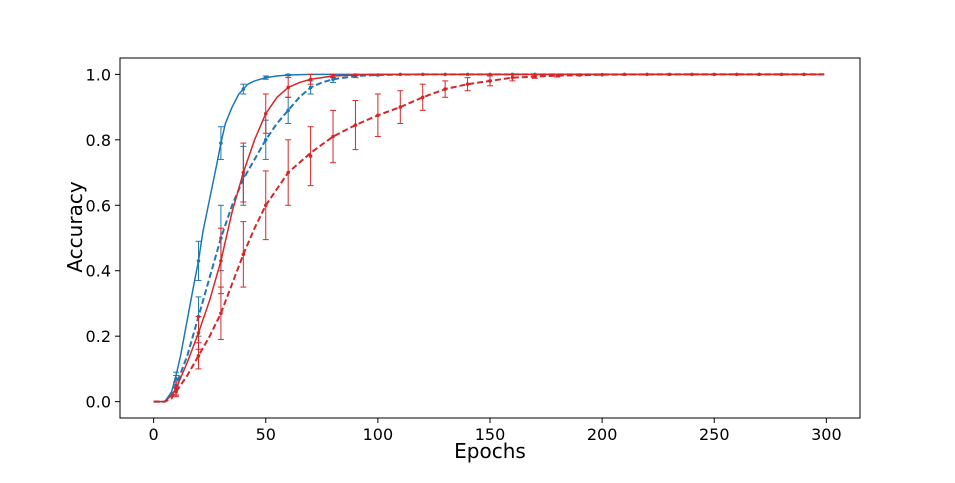 This screenshot has height=483, width=955. Describe the element at coordinates (98, 336) in the screenshot. I see `y-tick-label: 0.2` at that location.